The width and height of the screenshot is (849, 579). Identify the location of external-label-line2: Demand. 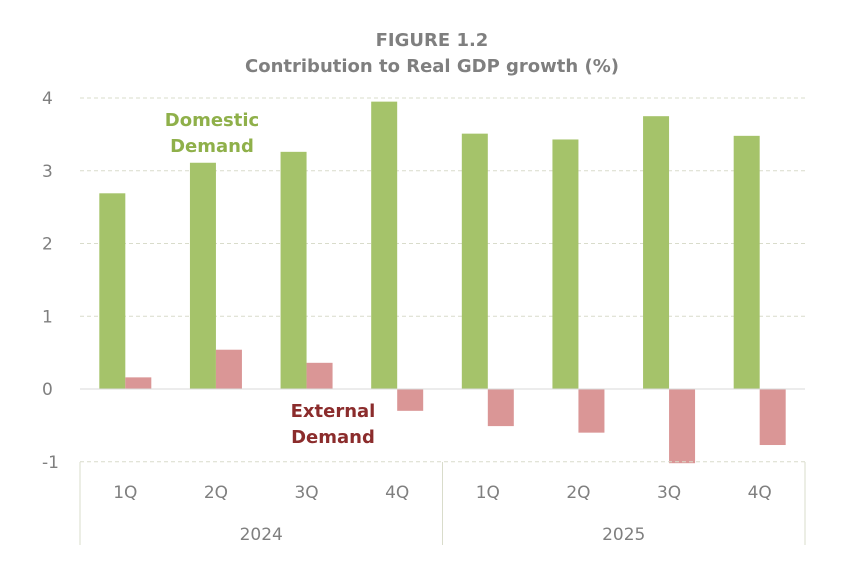
(333, 437).